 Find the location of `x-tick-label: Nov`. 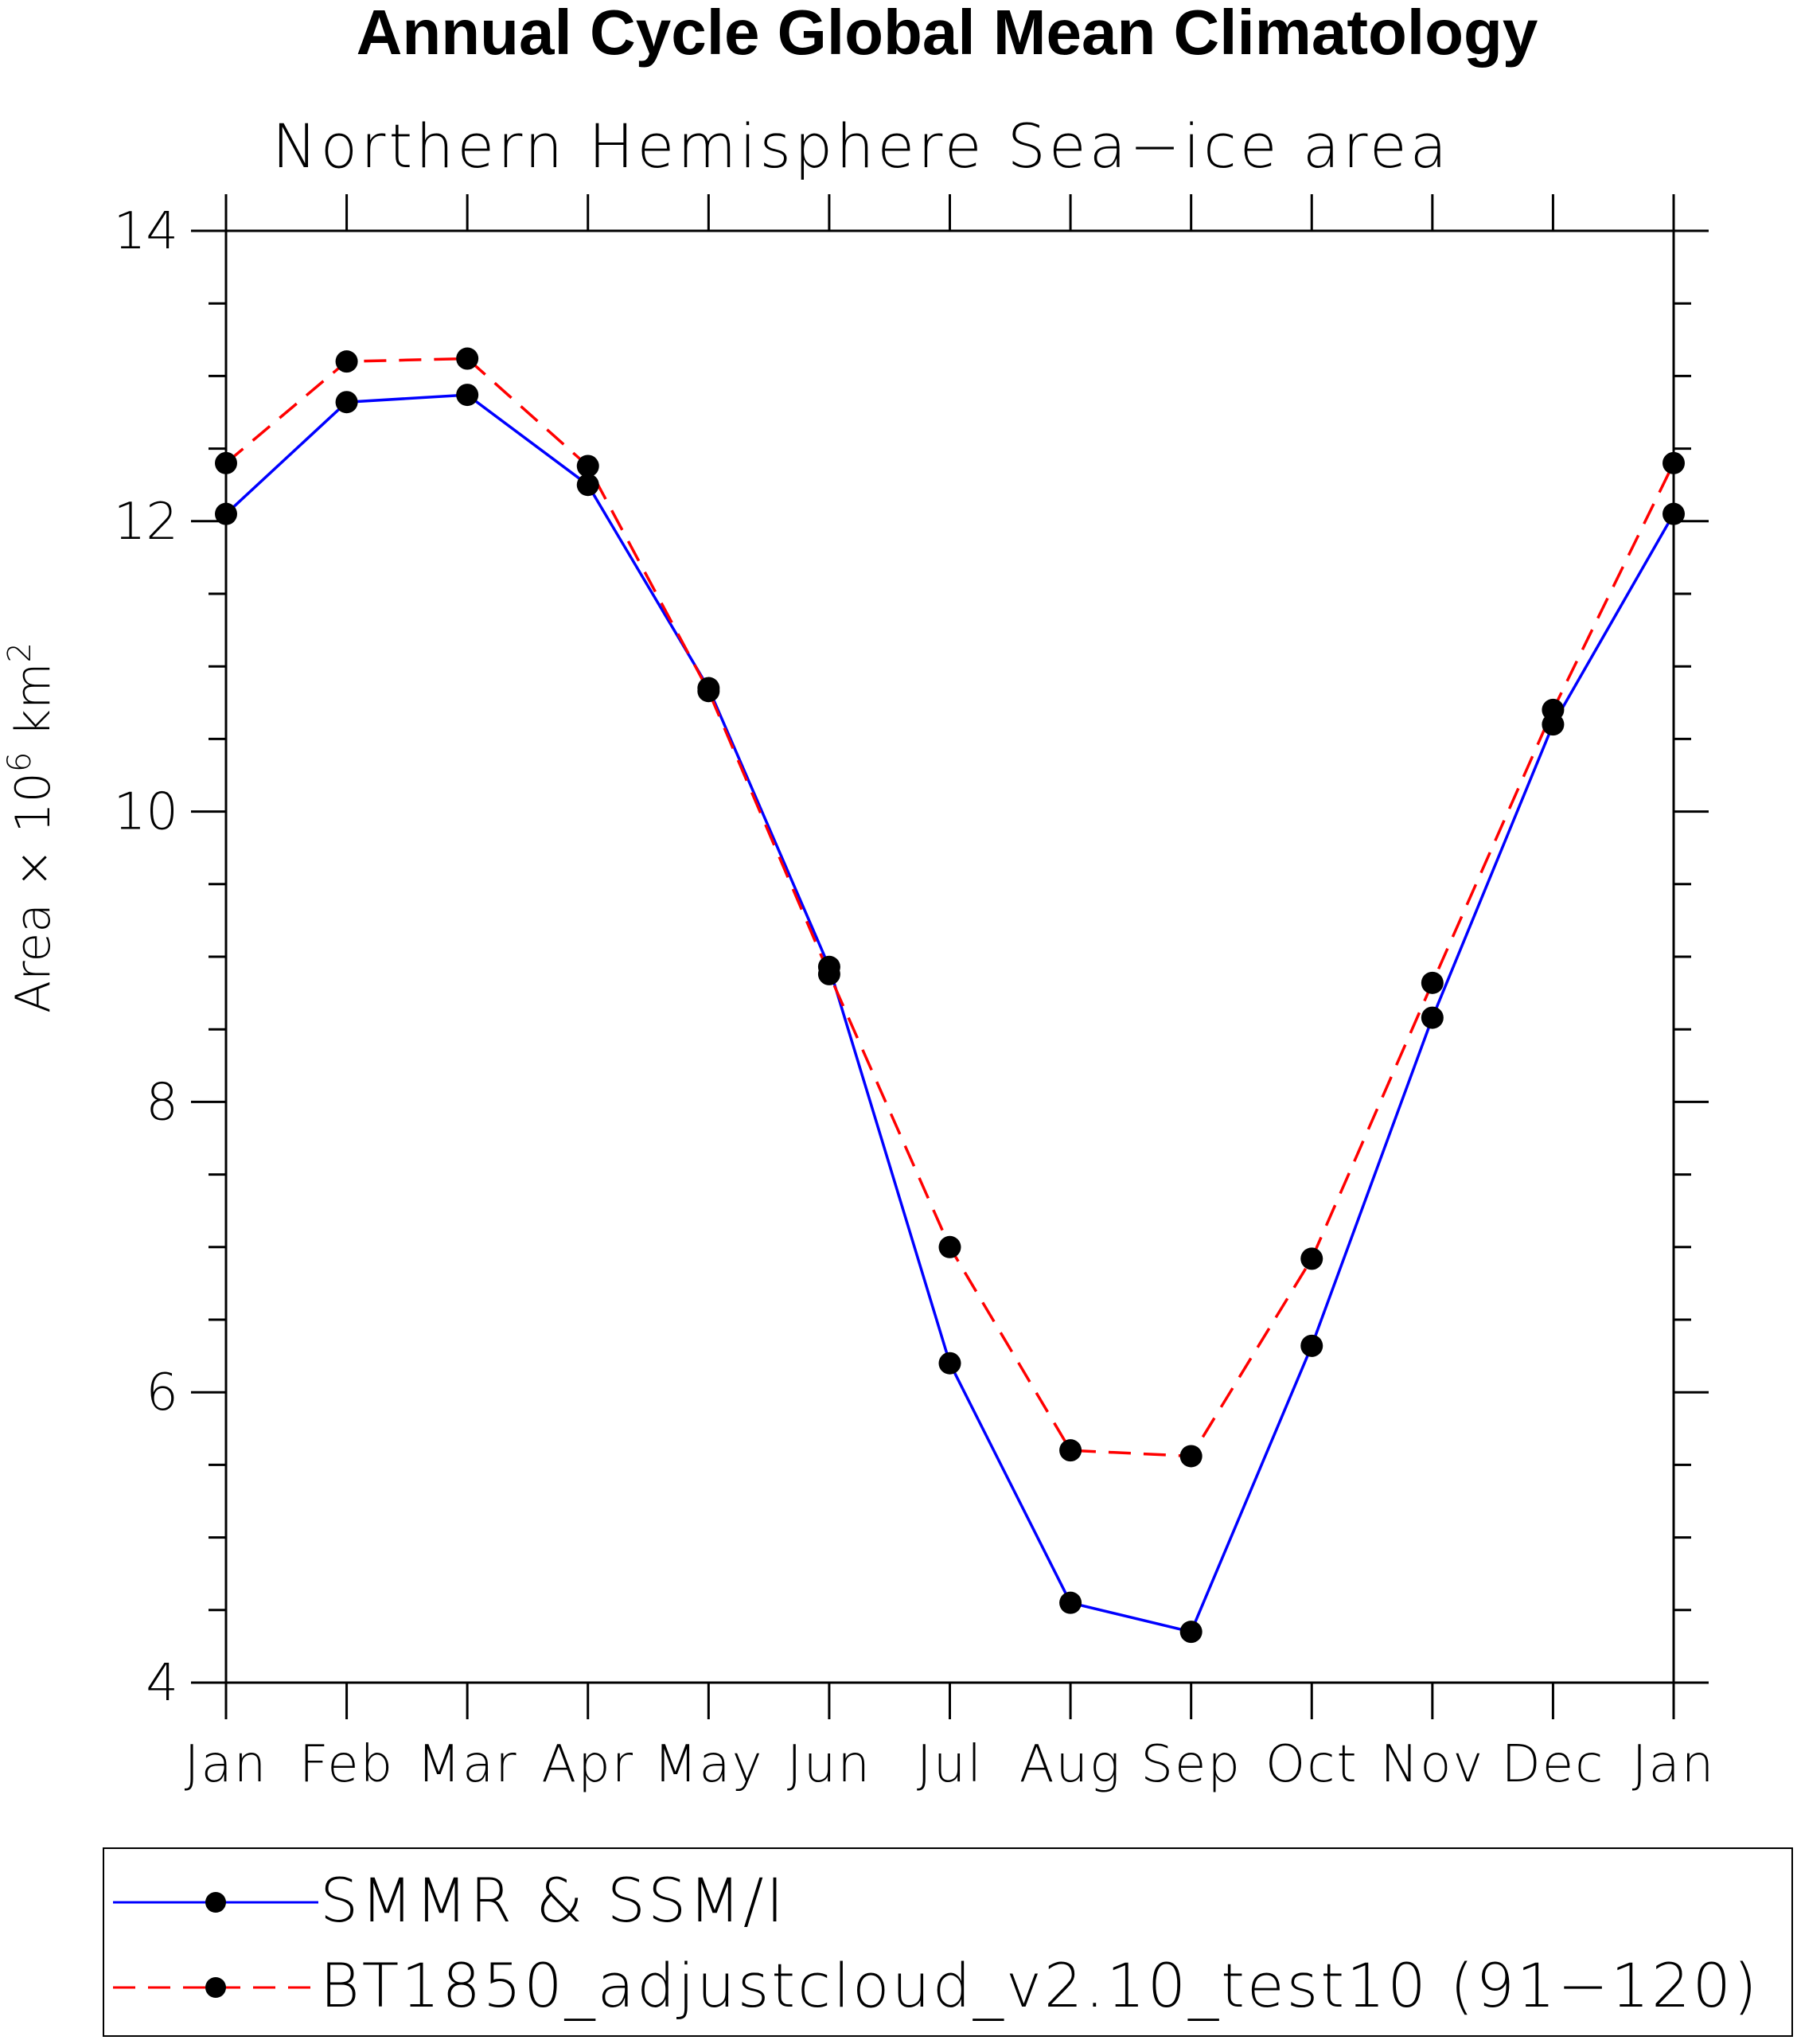

x-tick-label: Nov is located at coordinates (1432, 1764).